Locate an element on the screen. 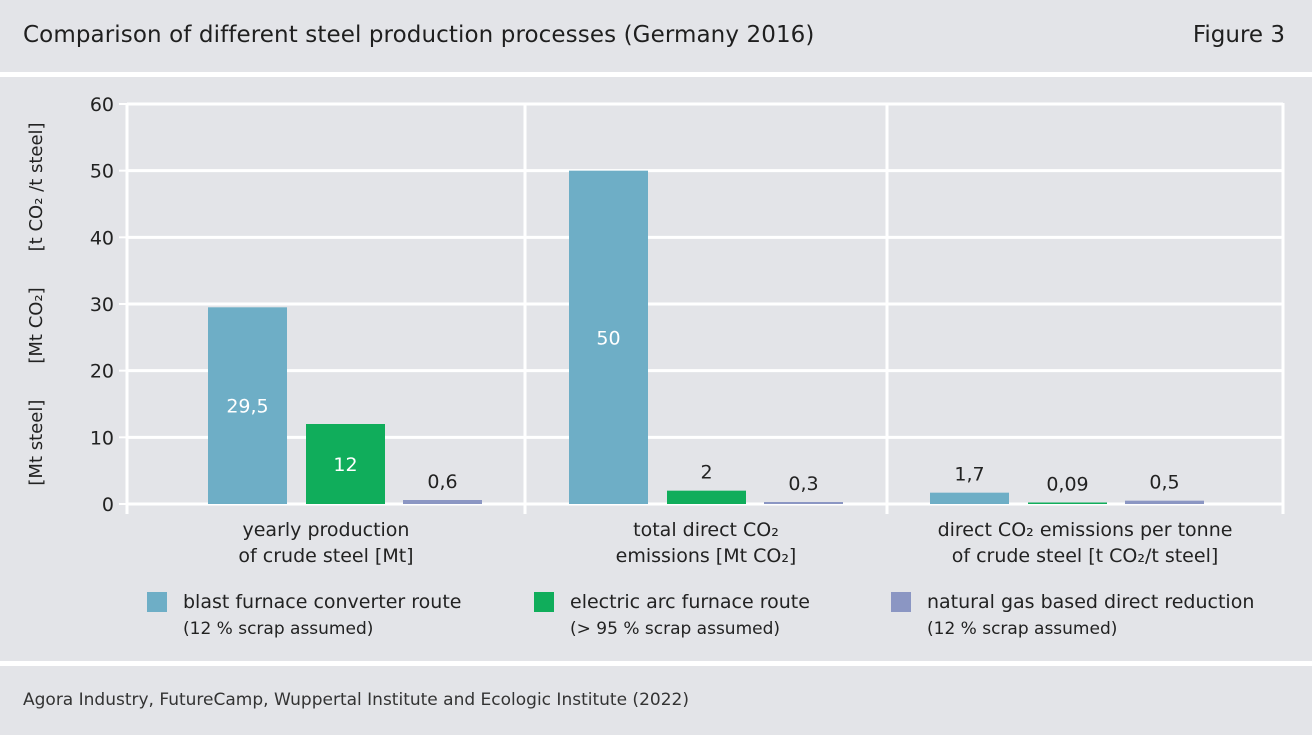  y-tick-label: 30 is located at coordinates (102, 305).